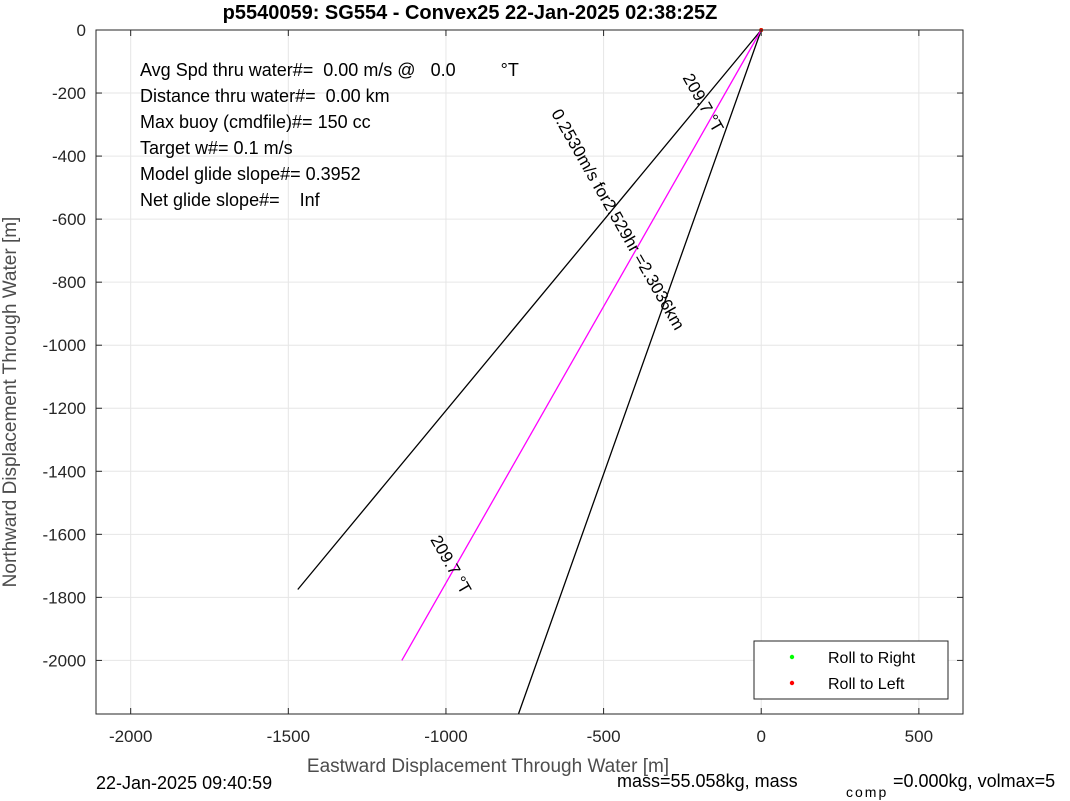 The width and height of the screenshot is (1070, 801). I want to click on y-tick-label: -2000, so click(64, 660).